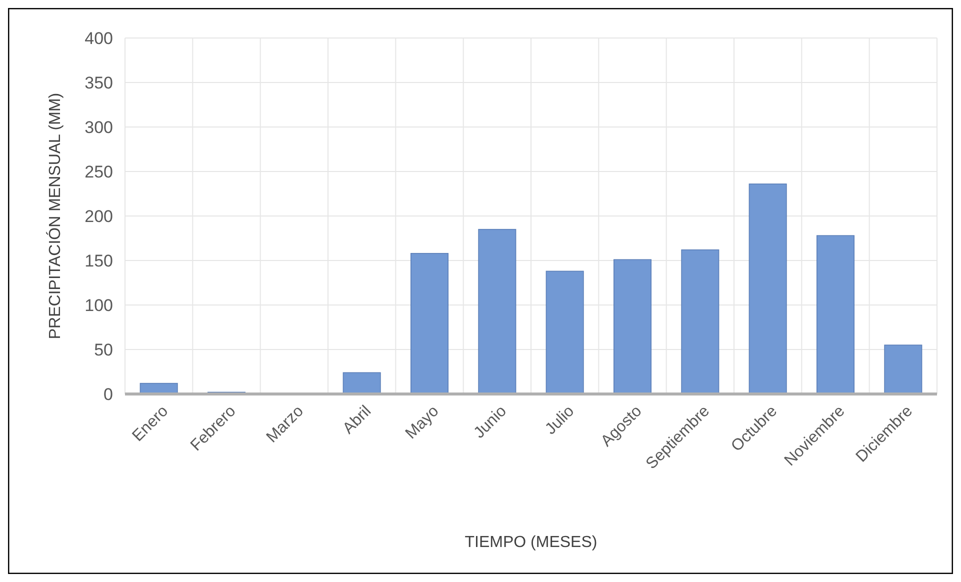 The height and width of the screenshot is (582, 961). What do you see at coordinates (98, 305) in the screenshot?
I see `y-tick-label: 100` at bounding box center [98, 305].